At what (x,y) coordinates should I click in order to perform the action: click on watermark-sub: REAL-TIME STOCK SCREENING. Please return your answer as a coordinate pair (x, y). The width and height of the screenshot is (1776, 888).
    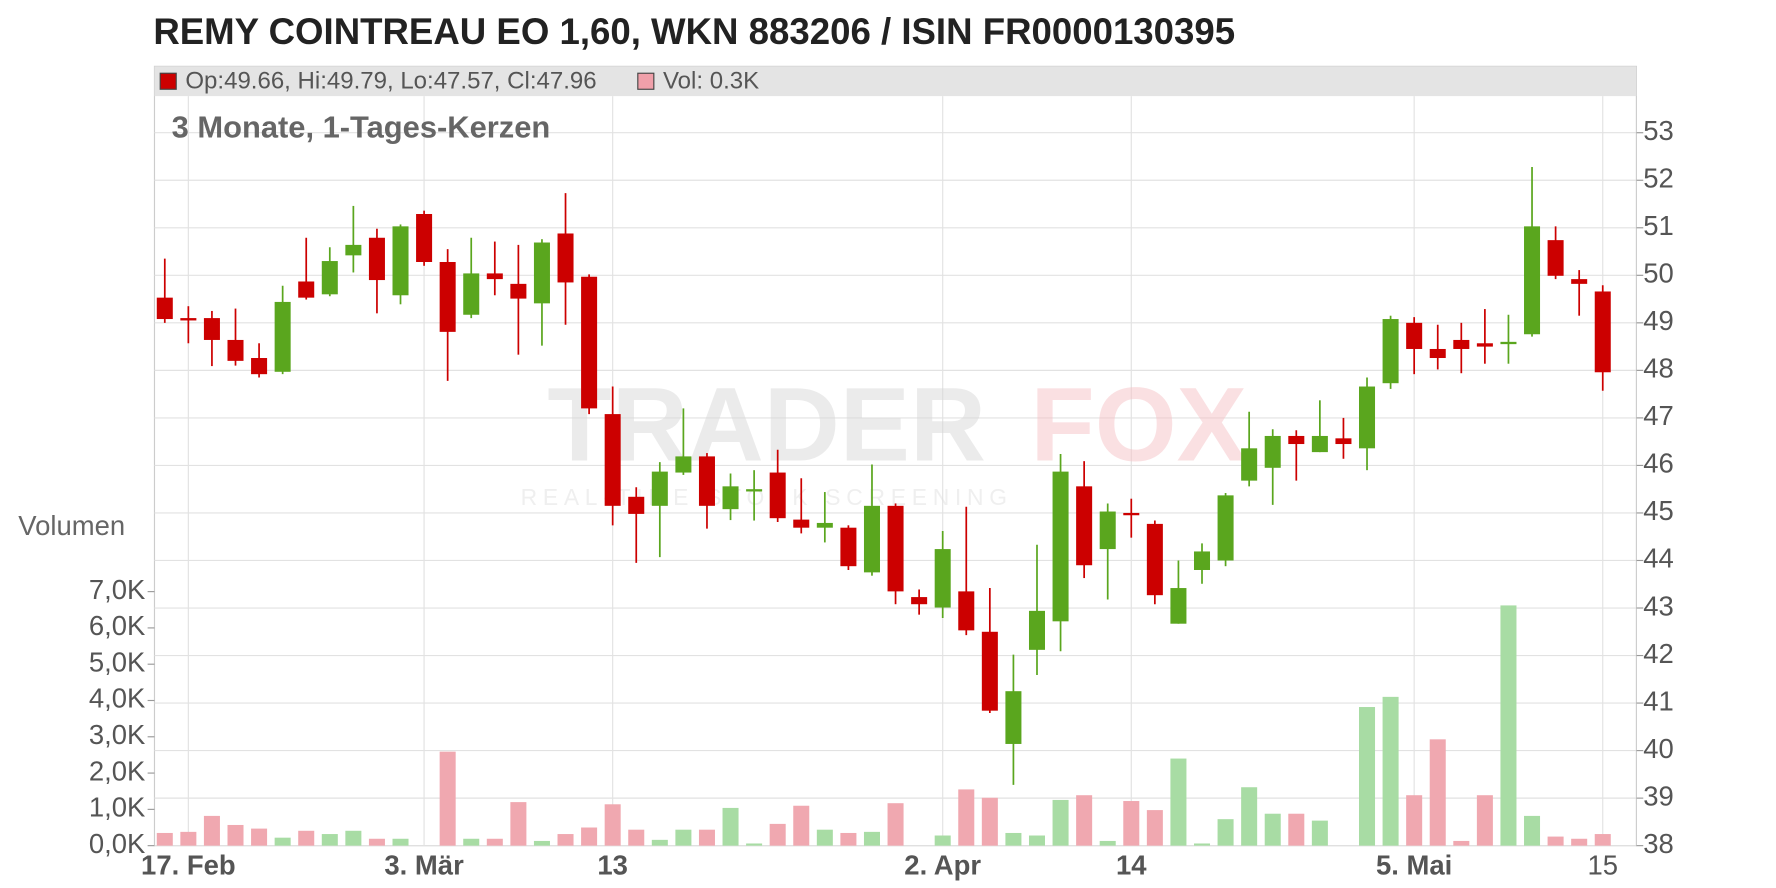
    Looking at the image, I should click on (767, 497).